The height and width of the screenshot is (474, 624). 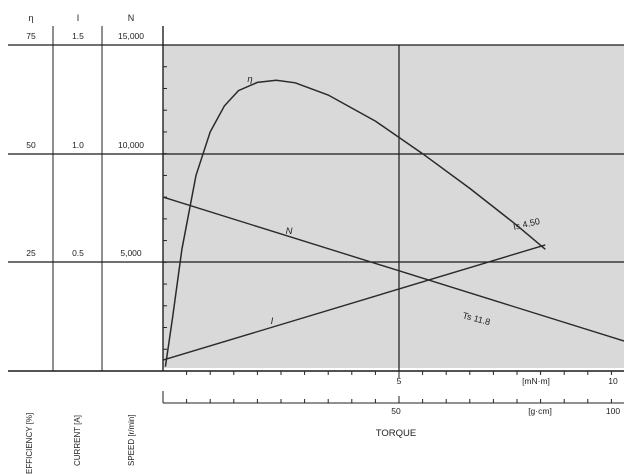 I want to click on current-axis-header: I, so click(x=78, y=18).